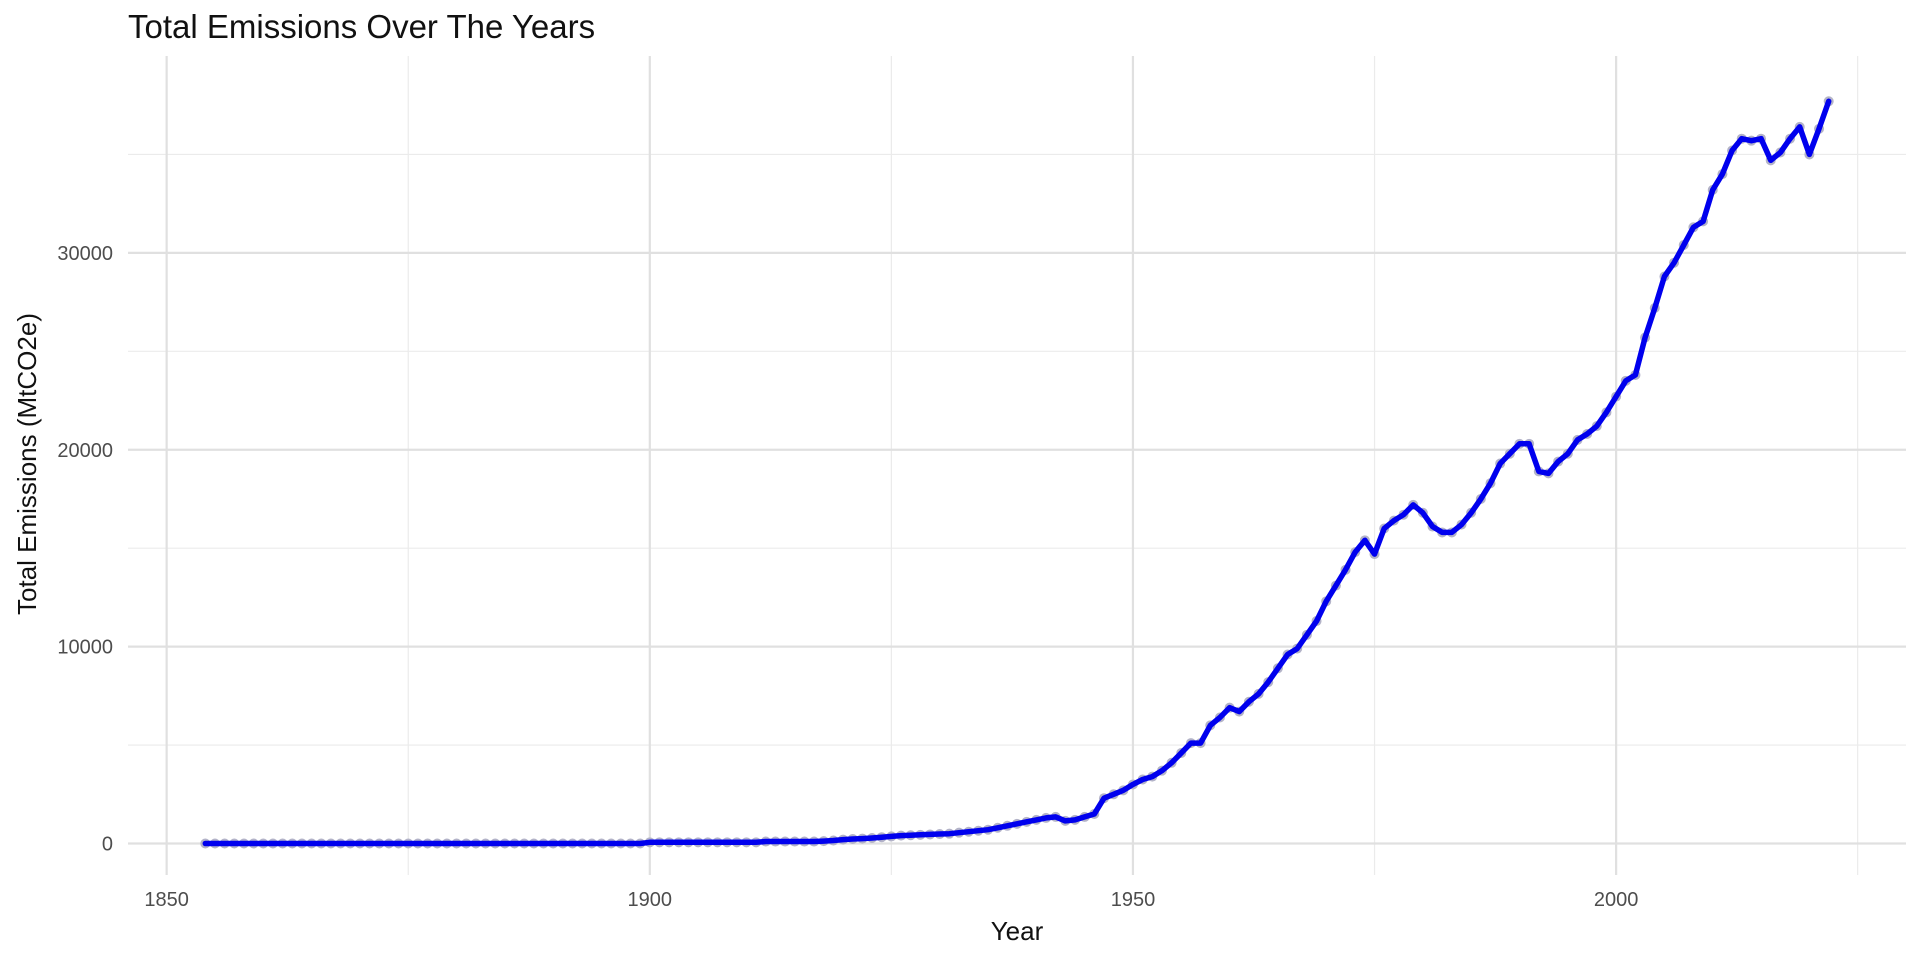 Image resolution: width=1920 pixels, height=960 pixels. What do you see at coordinates (85, 254) in the screenshot?
I see `y-tick-label: 30000` at bounding box center [85, 254].